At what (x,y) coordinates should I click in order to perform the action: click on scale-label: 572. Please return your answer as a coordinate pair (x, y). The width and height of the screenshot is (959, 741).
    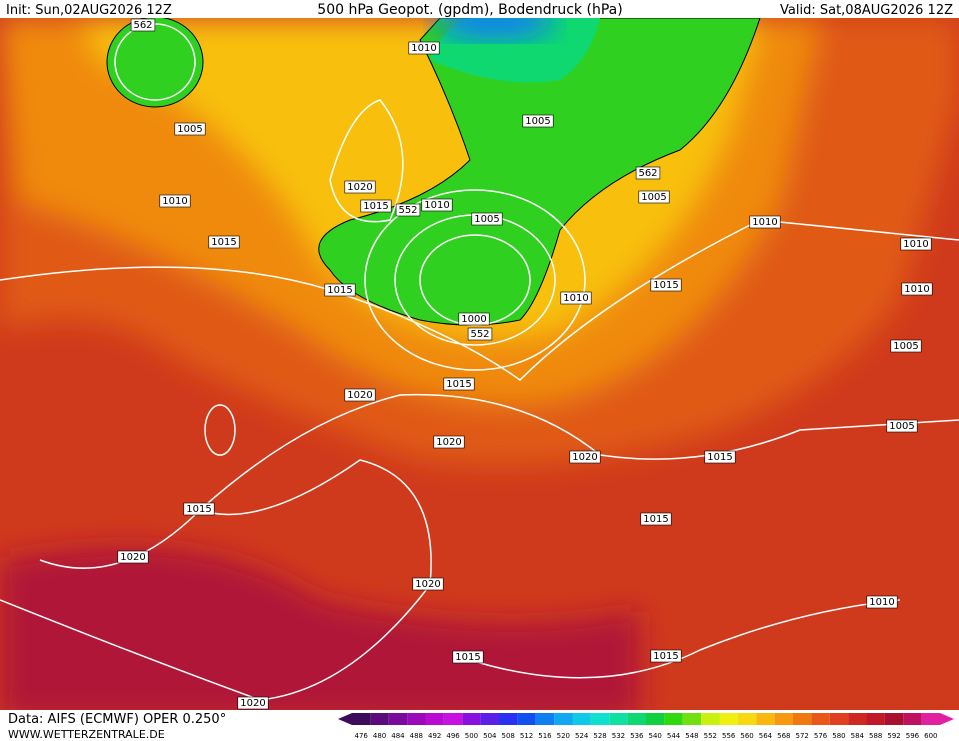
    Looking at the image, I should click on (802, 736).